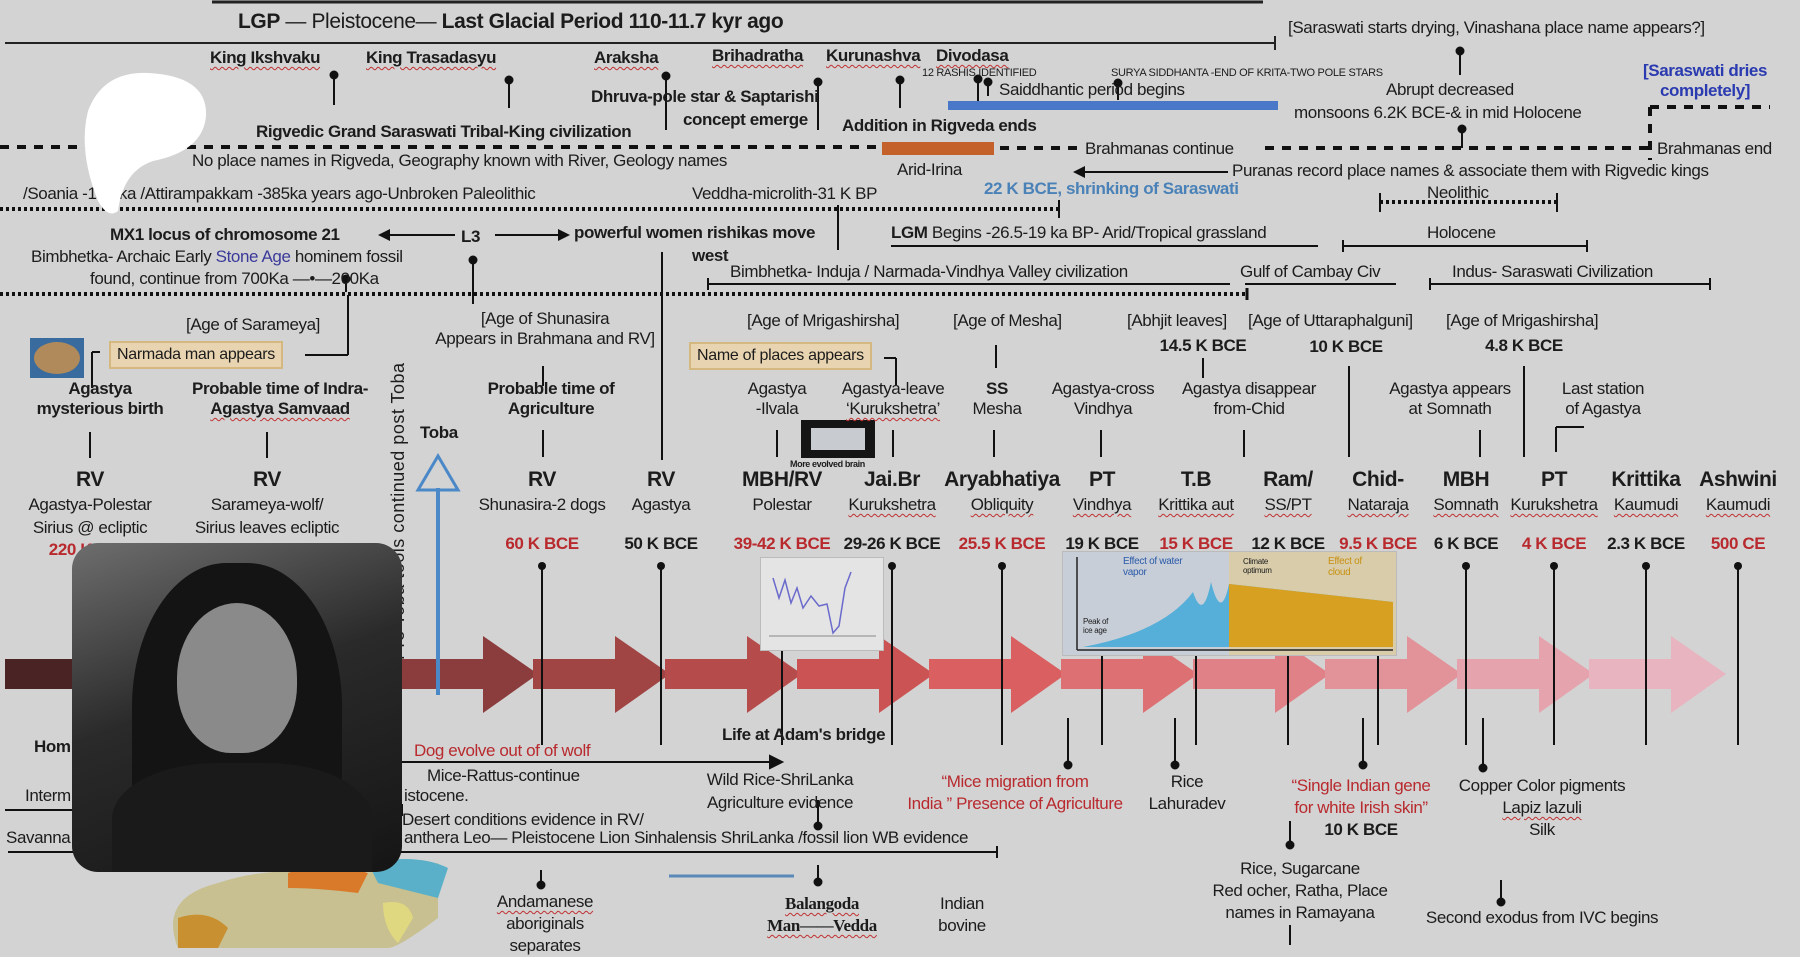 Image resolution: width=1800 pixels, height=957 pixels. What do you see at coordinates (705, 96) in the screenshot?
I see `dhruva-label: Dhruva-pole star & Saptarishi` at bounding box center [705, 96].